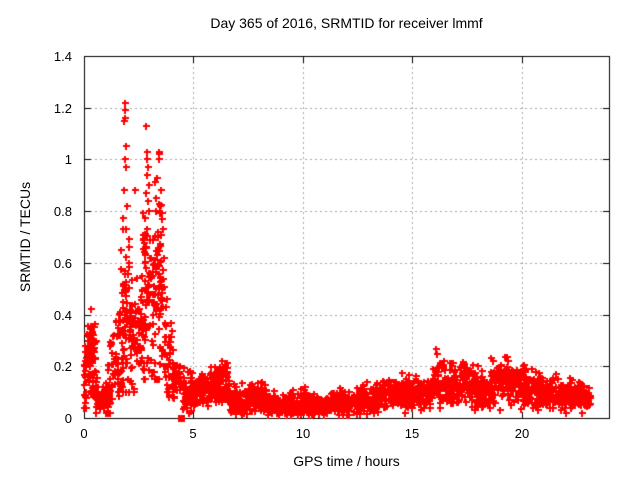  I want to click on y-tick-label: 0.4, so click(62, 315).